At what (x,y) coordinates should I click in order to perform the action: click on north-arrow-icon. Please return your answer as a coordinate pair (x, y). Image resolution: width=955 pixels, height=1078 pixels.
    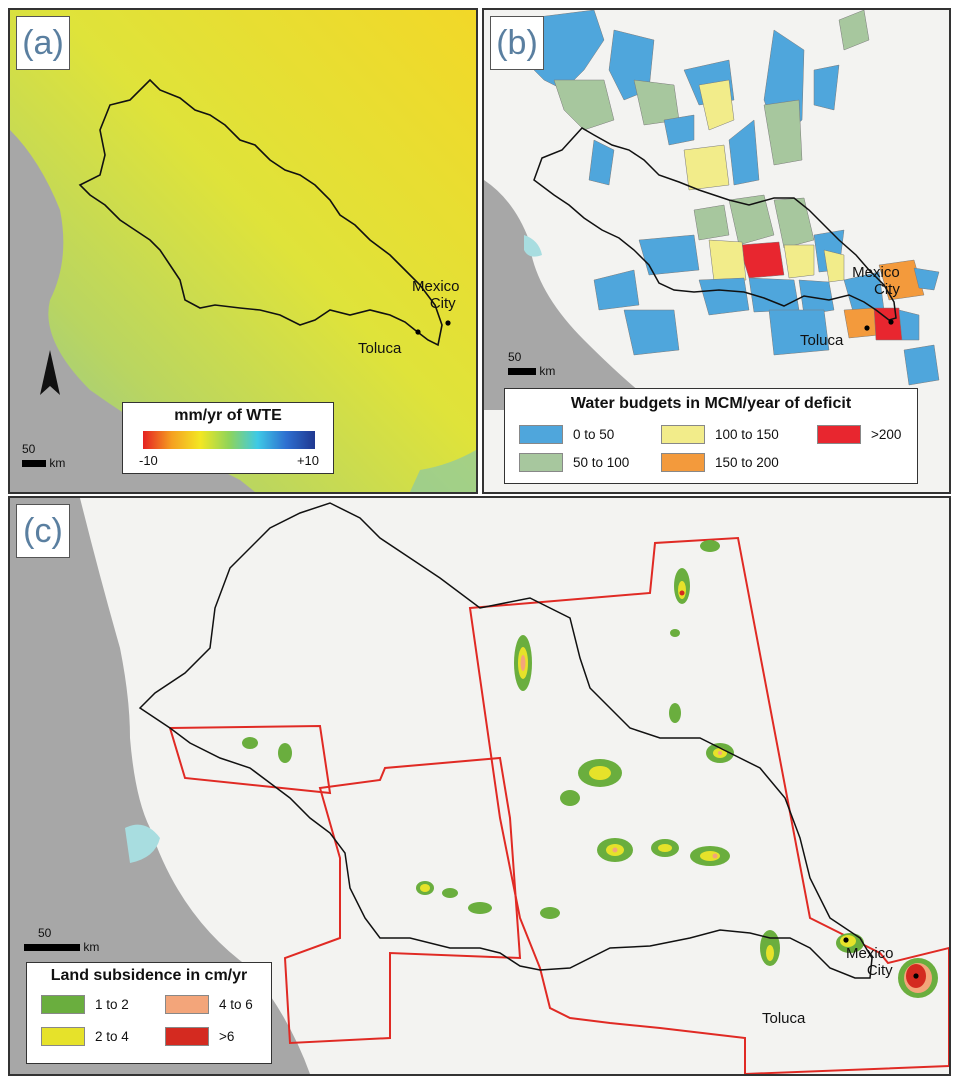
    Looking at the image, I should click on (50, 372).